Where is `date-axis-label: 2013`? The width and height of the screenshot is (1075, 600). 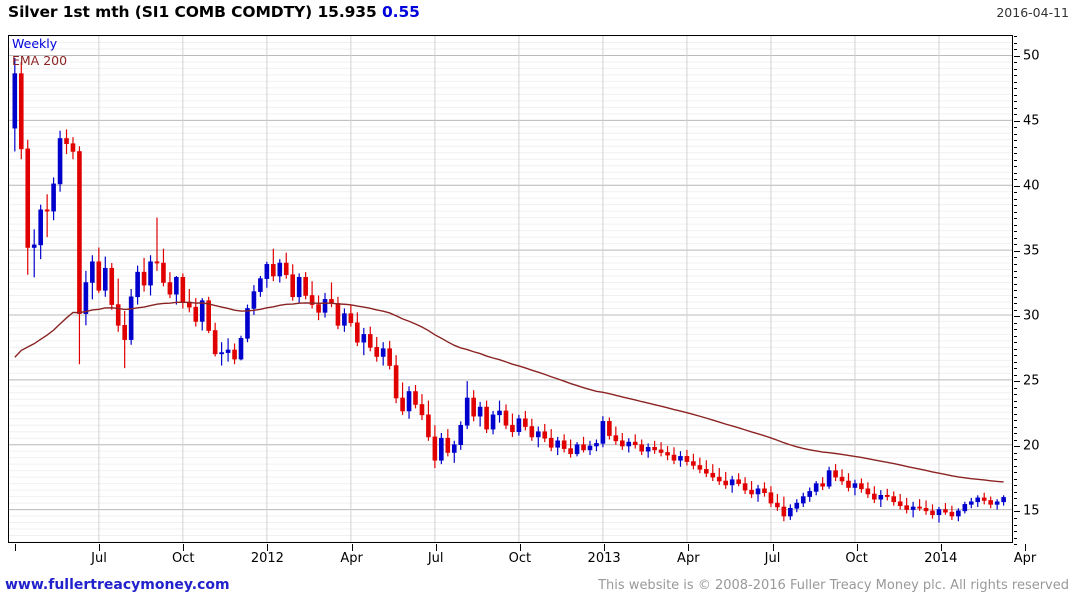
date-axis-label: 2013 is located at coordinates (604, 558).